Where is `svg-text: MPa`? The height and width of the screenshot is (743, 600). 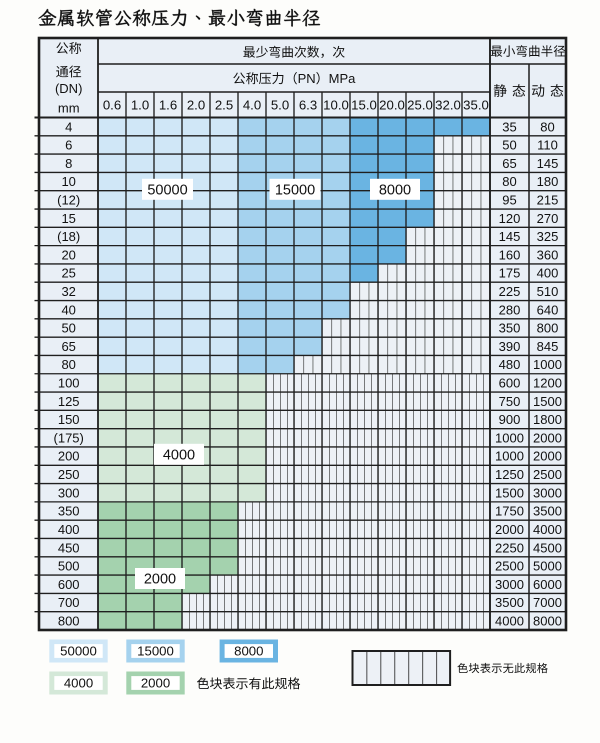
svg-text: MPa is located at coordinates (343, 78).